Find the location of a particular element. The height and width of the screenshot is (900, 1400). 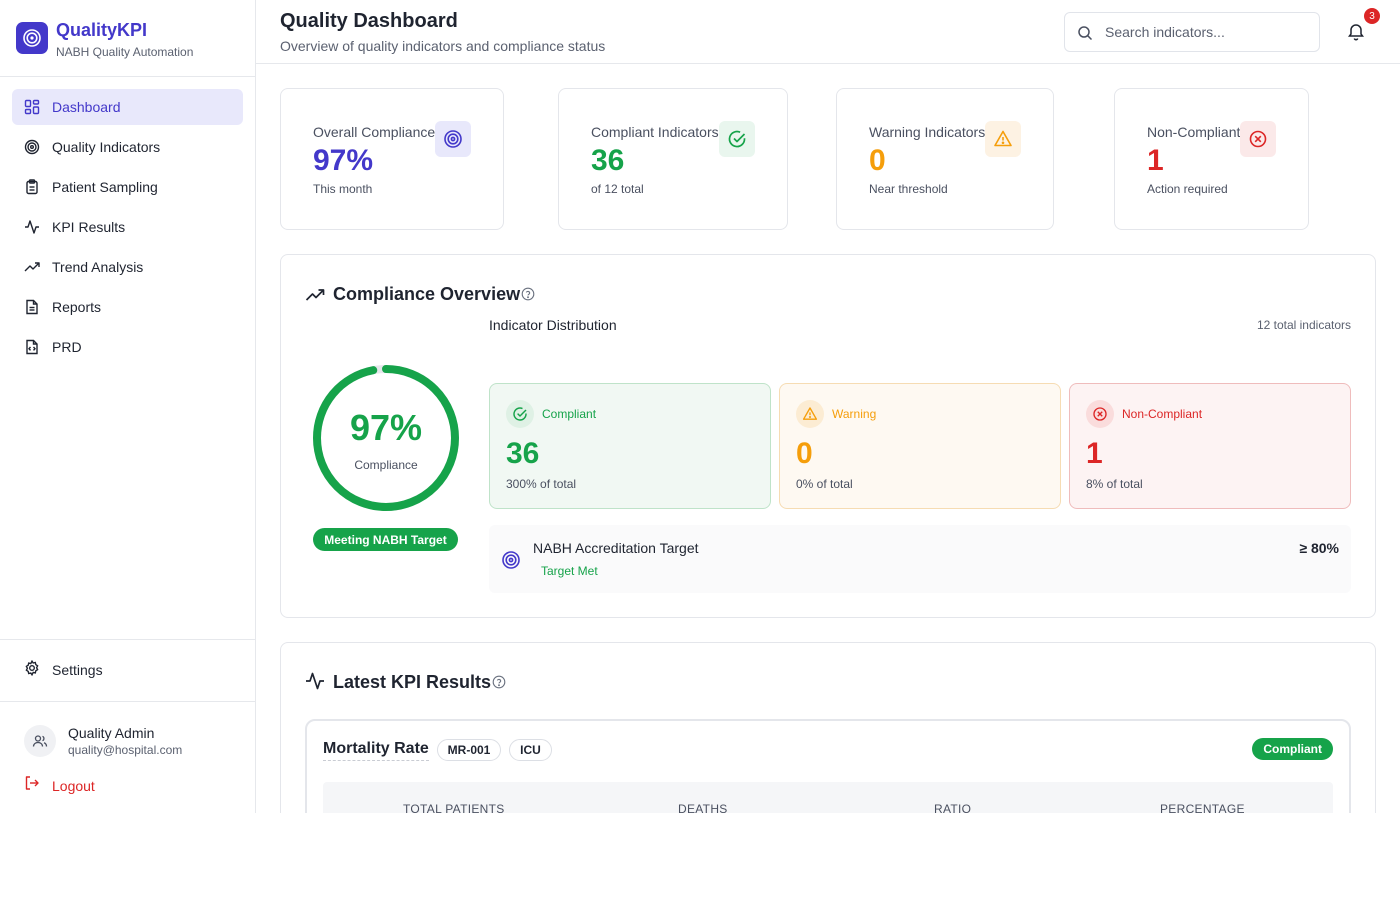

distribution-value: 1 is located at coordinates (1094, 453).